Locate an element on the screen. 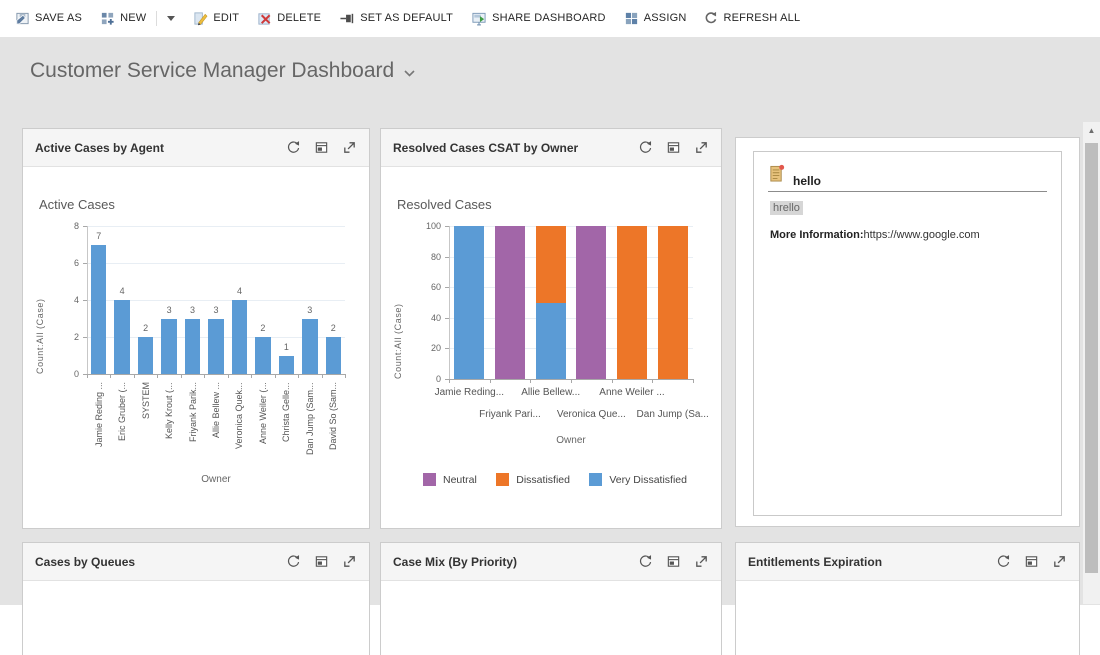 This screenshot has width=1100, height=655. set-as-default-button: SET AS DEFAULT is located at coordinates (396, 18).